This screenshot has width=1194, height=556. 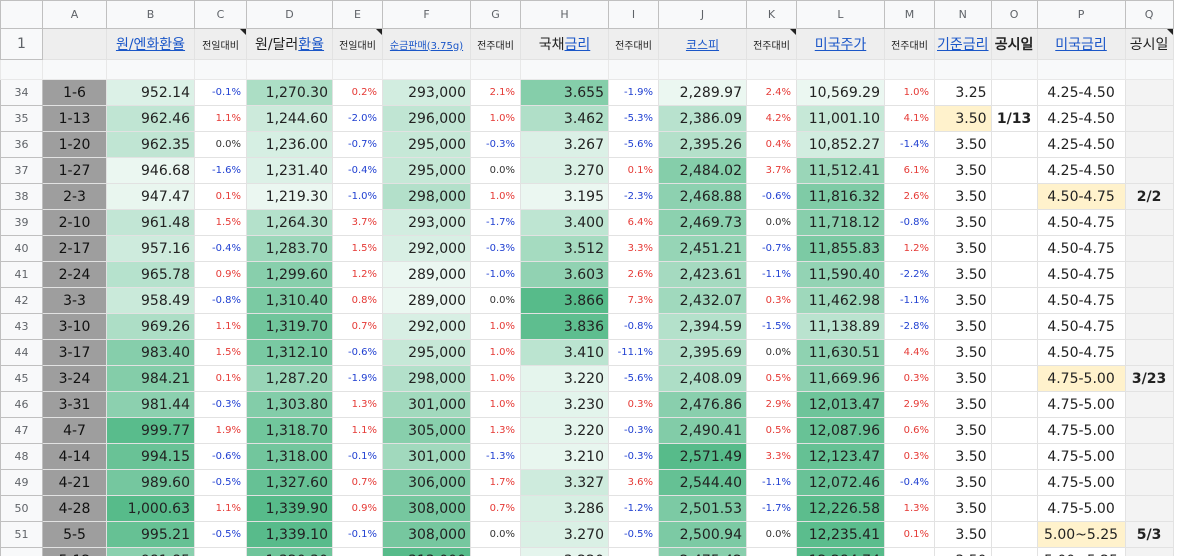 I want to click on cell-m: 0.4%, so click(x=909, y=551).